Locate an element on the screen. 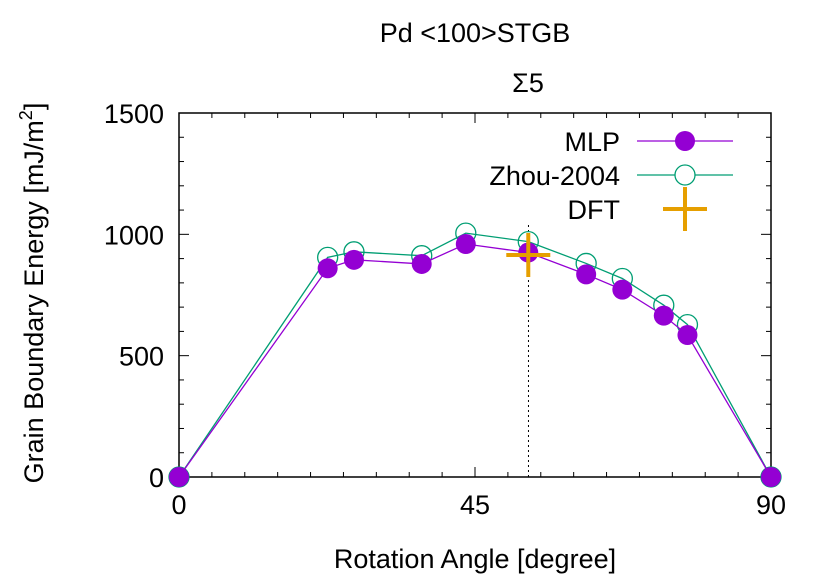 The height and width of the screenshot is (581, 830). sigma-annotation: Σ5 is located at coordinates (528, 83).